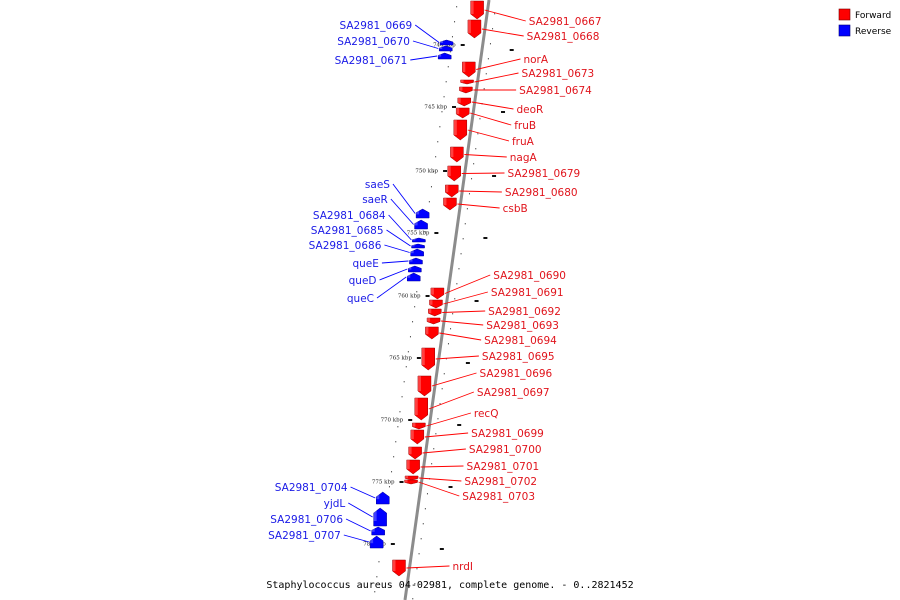 Image resolution: width=900 pixels, height=600 pixels. Describe the element at coordinates (482, 404) in the screenshot. I see `gene-SA2981_0697: SA2981_0697` at that location.